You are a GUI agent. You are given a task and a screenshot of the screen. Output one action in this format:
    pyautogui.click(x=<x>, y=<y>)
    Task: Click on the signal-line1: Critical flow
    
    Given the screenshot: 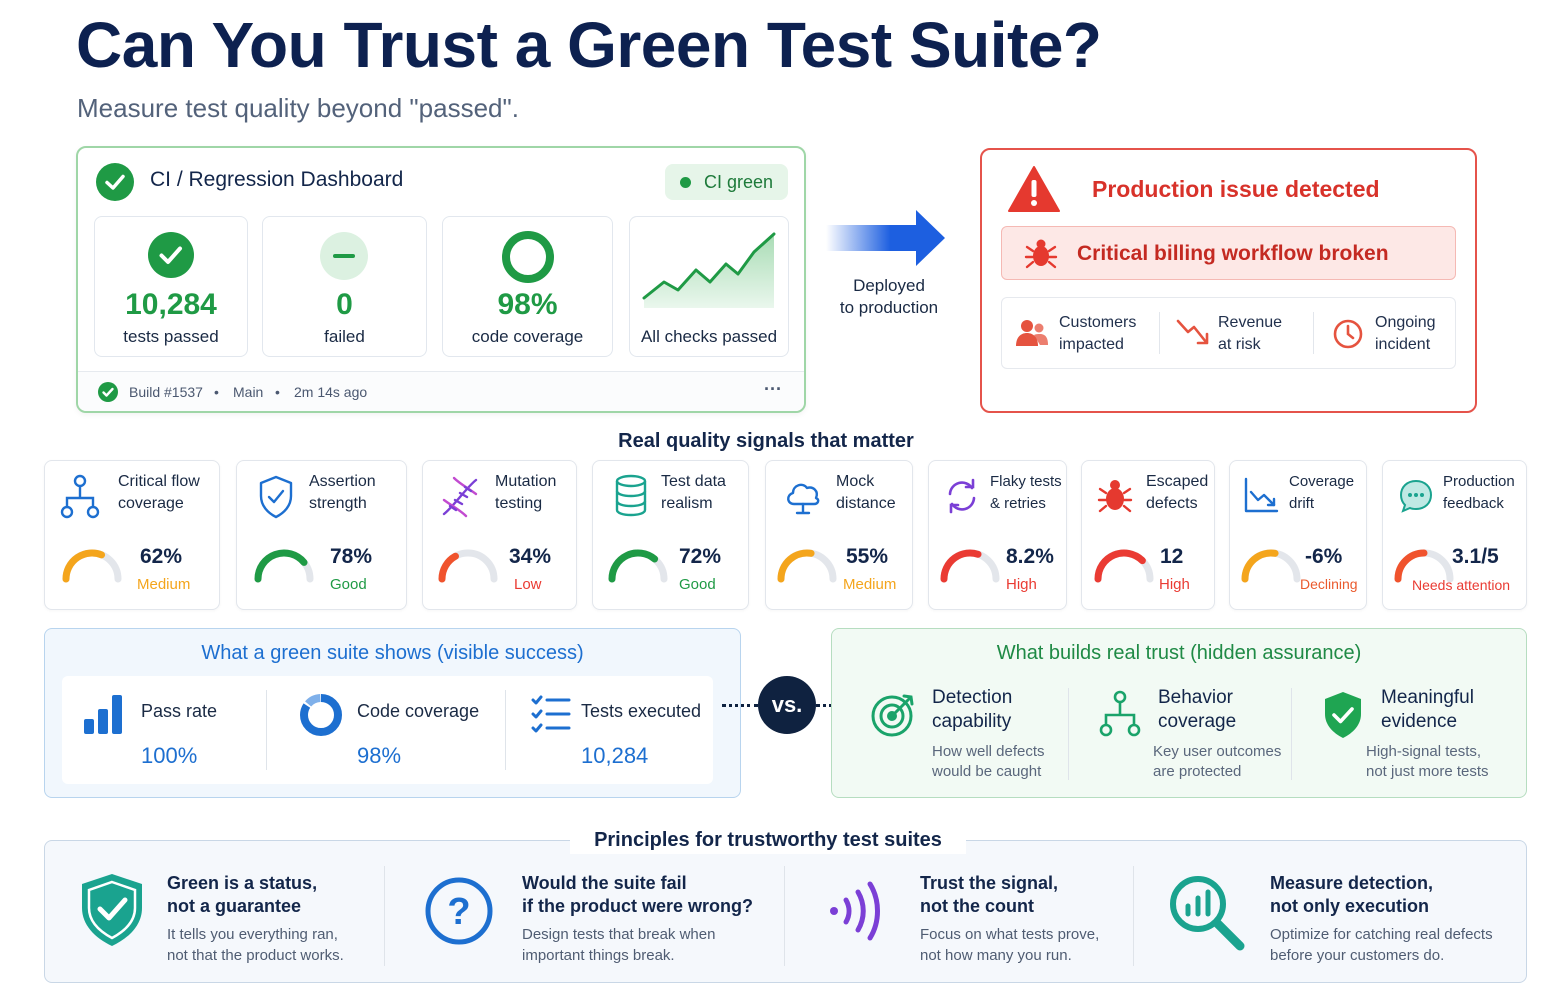 What is the action you would take?
    pyautogui.click(x=159, y=481)
    